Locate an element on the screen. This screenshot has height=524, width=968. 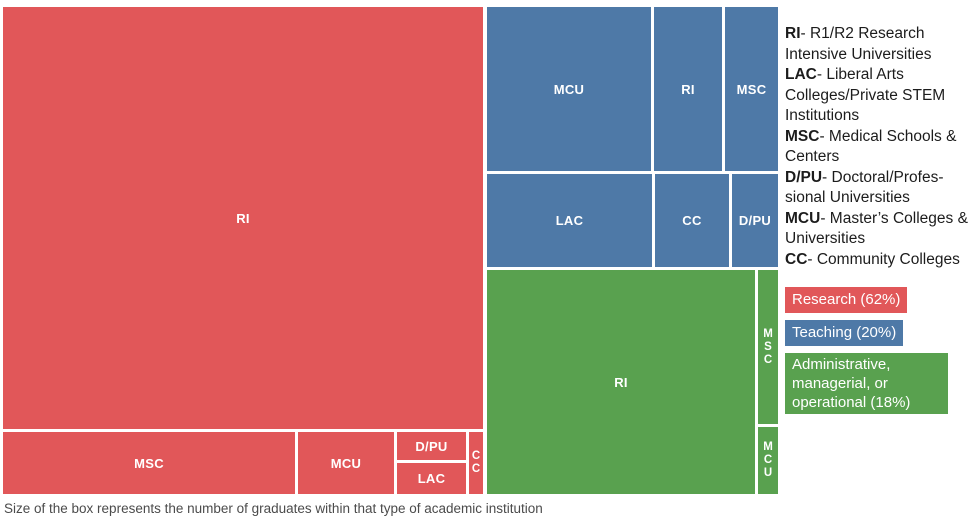
legend-abbr: LAC is located at coordinates (801, 74).